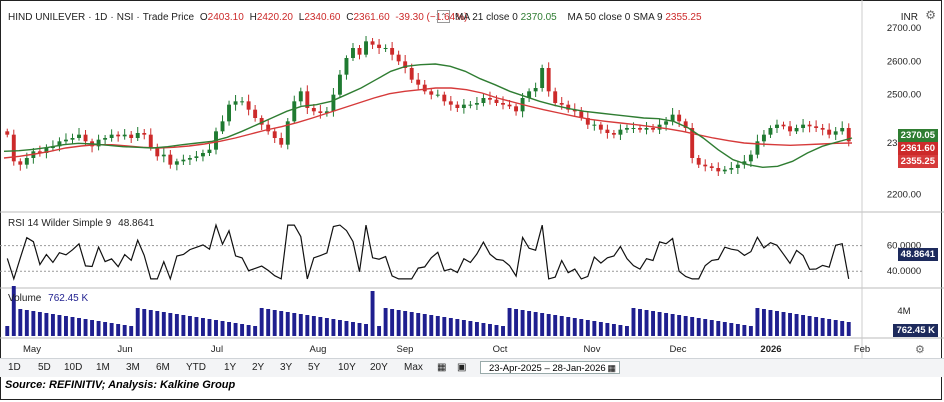 Image resolution: width=944 pixels, height=402 pixels. What do you see at coordinates (32, 349) in the screenshot?
I see `time-axis-label: May` at bounding box center [32, 349].